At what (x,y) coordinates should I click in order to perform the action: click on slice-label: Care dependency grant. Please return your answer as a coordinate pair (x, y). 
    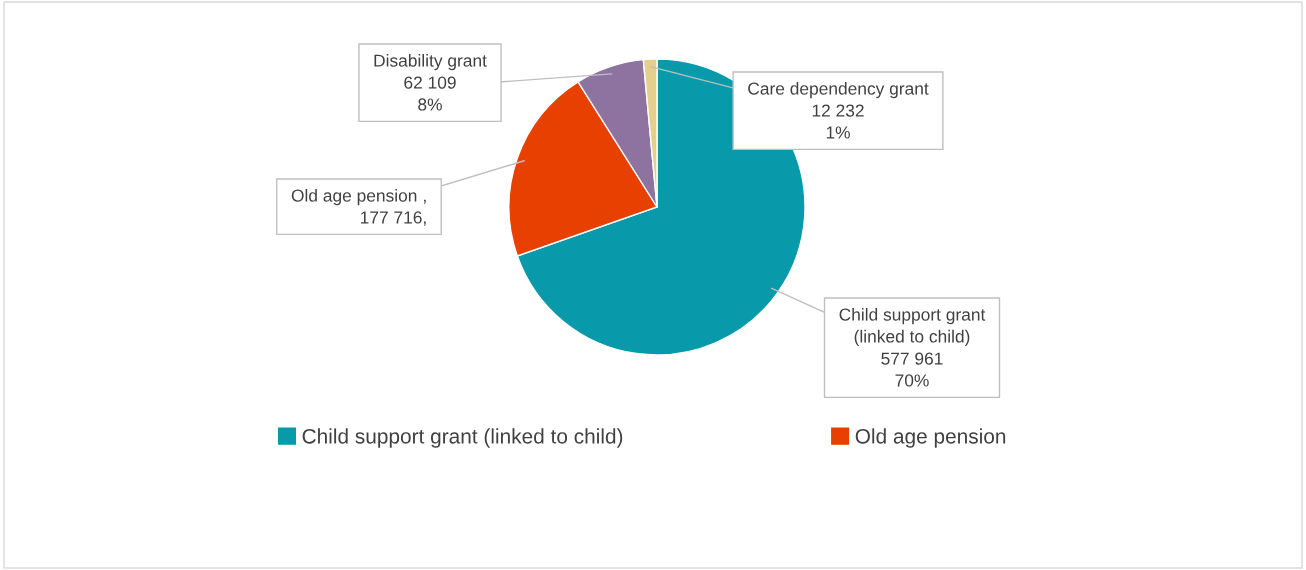
    Looking at the image, I should click on (838, 90).